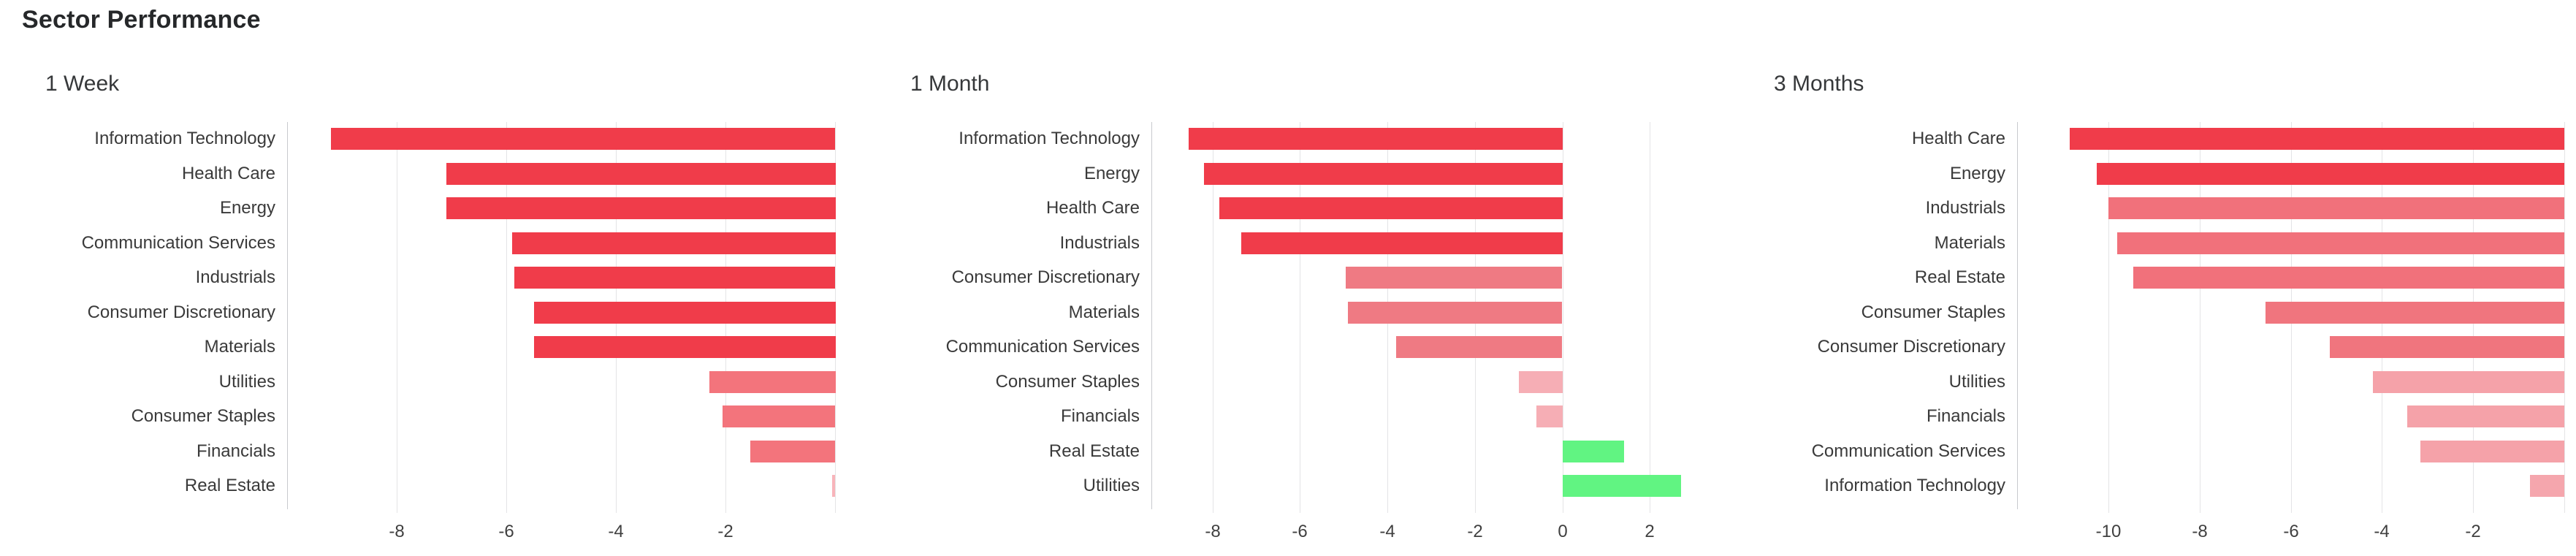 The image size is (2576, 556). I want to click on page-title: Sector Performance, so click(142, 20).